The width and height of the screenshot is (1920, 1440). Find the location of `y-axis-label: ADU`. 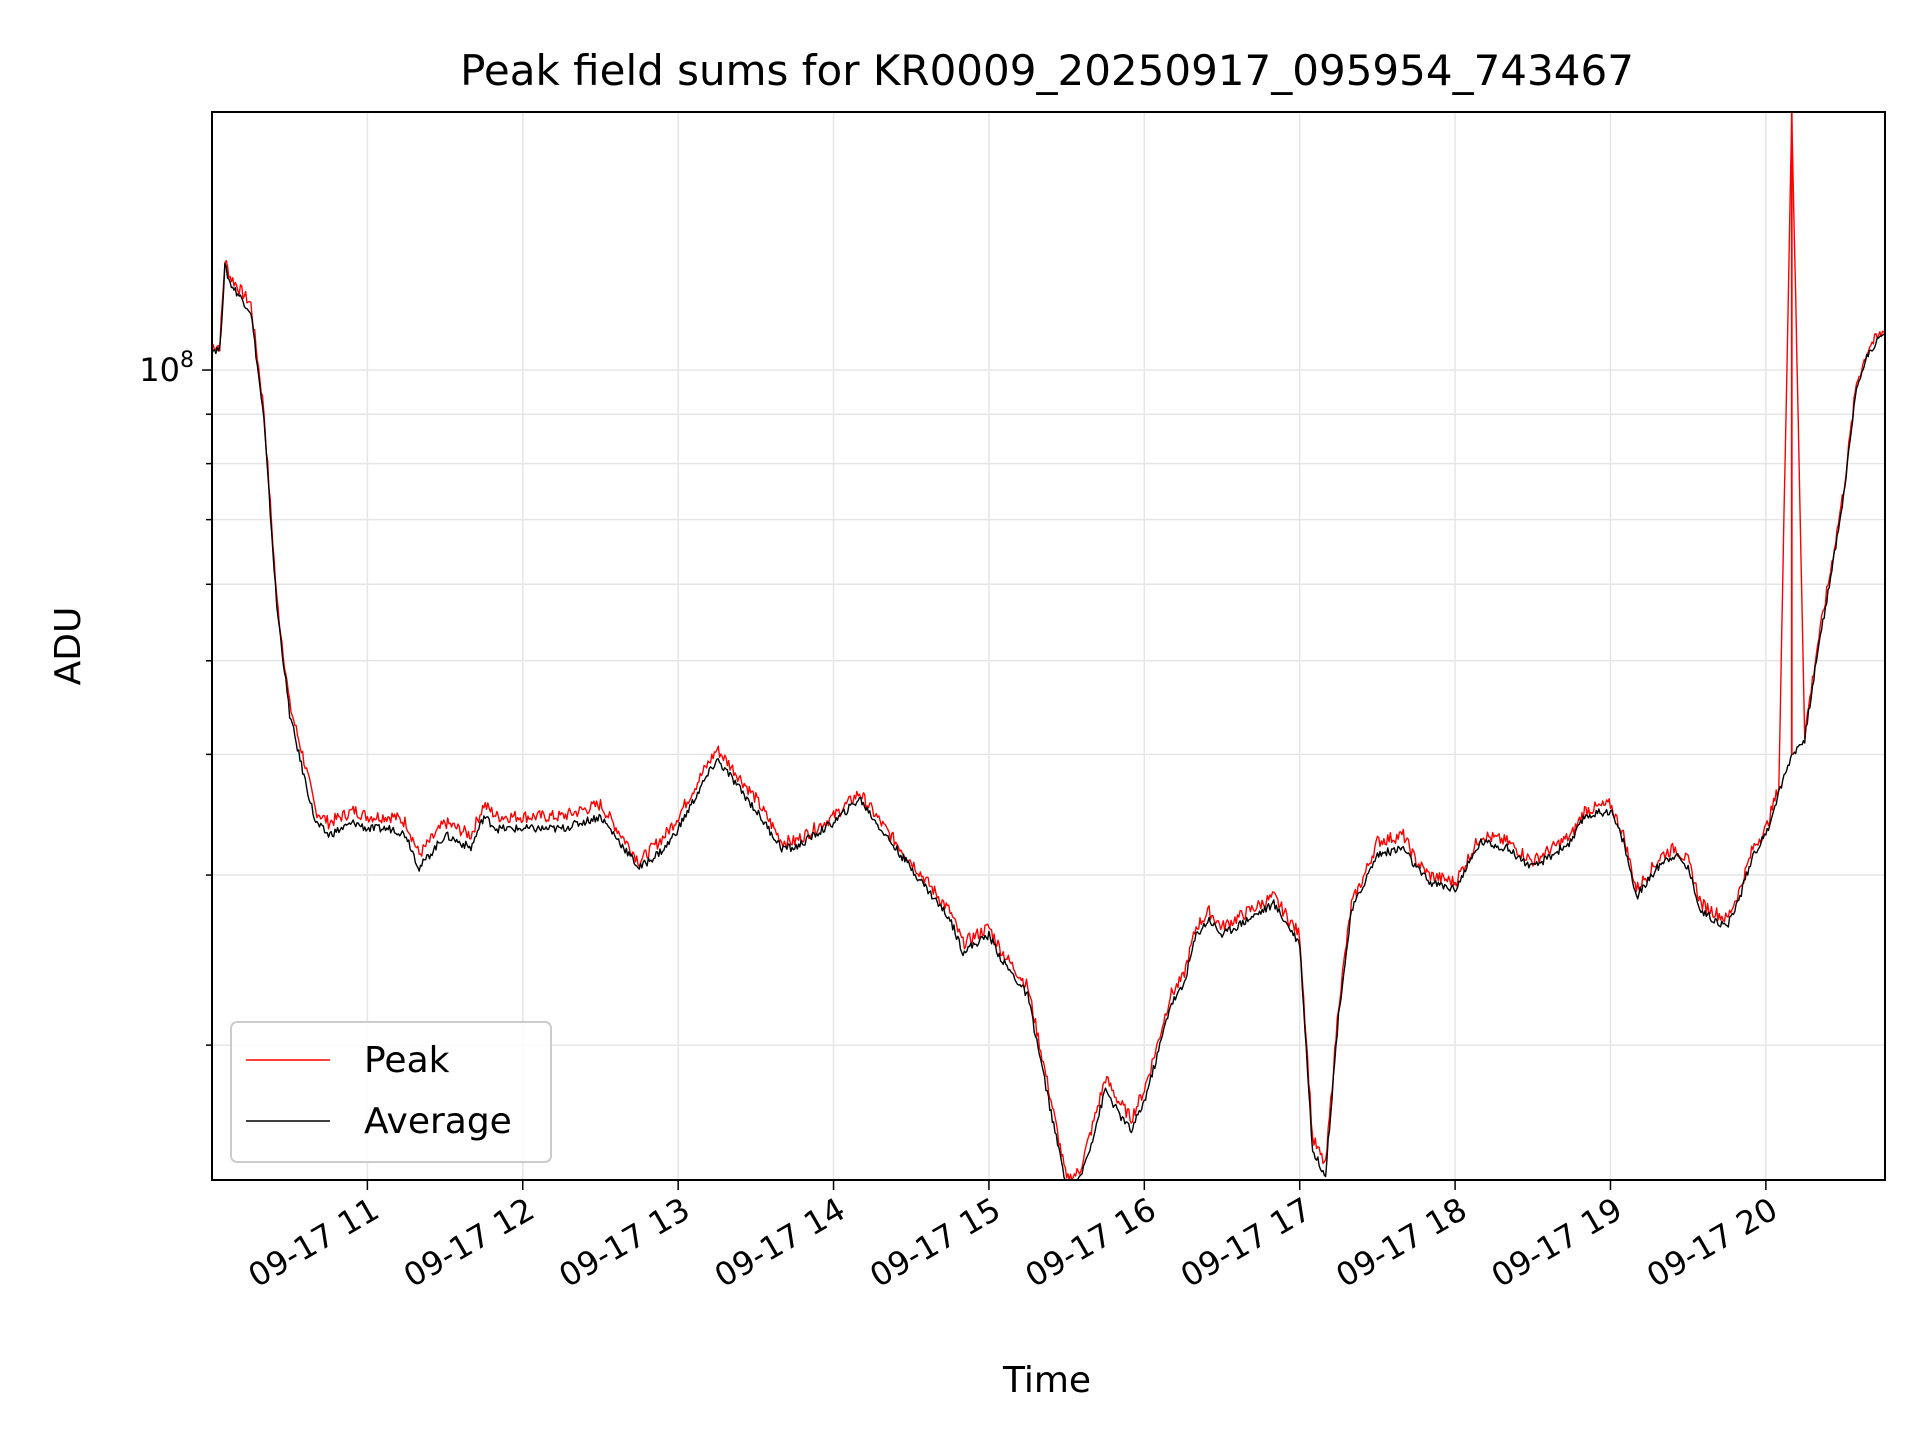

y-axis-label: ADU is located at coordinates (68, 646).